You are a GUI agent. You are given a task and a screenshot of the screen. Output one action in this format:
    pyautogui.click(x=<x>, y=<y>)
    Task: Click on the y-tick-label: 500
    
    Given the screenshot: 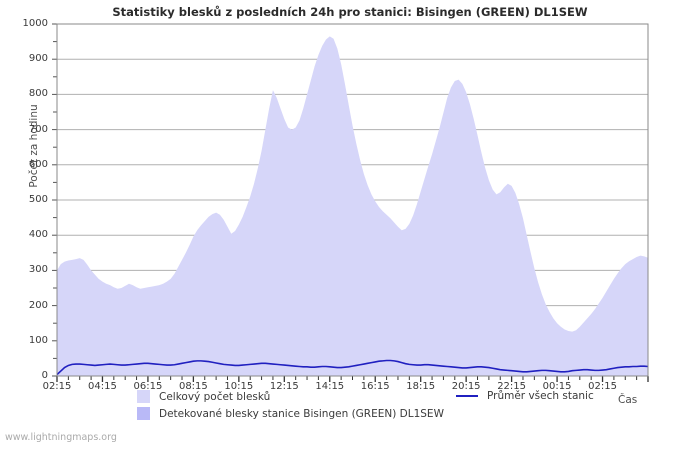 What is the action you would take?
    pyautogui.click(x=38, y=199)
    